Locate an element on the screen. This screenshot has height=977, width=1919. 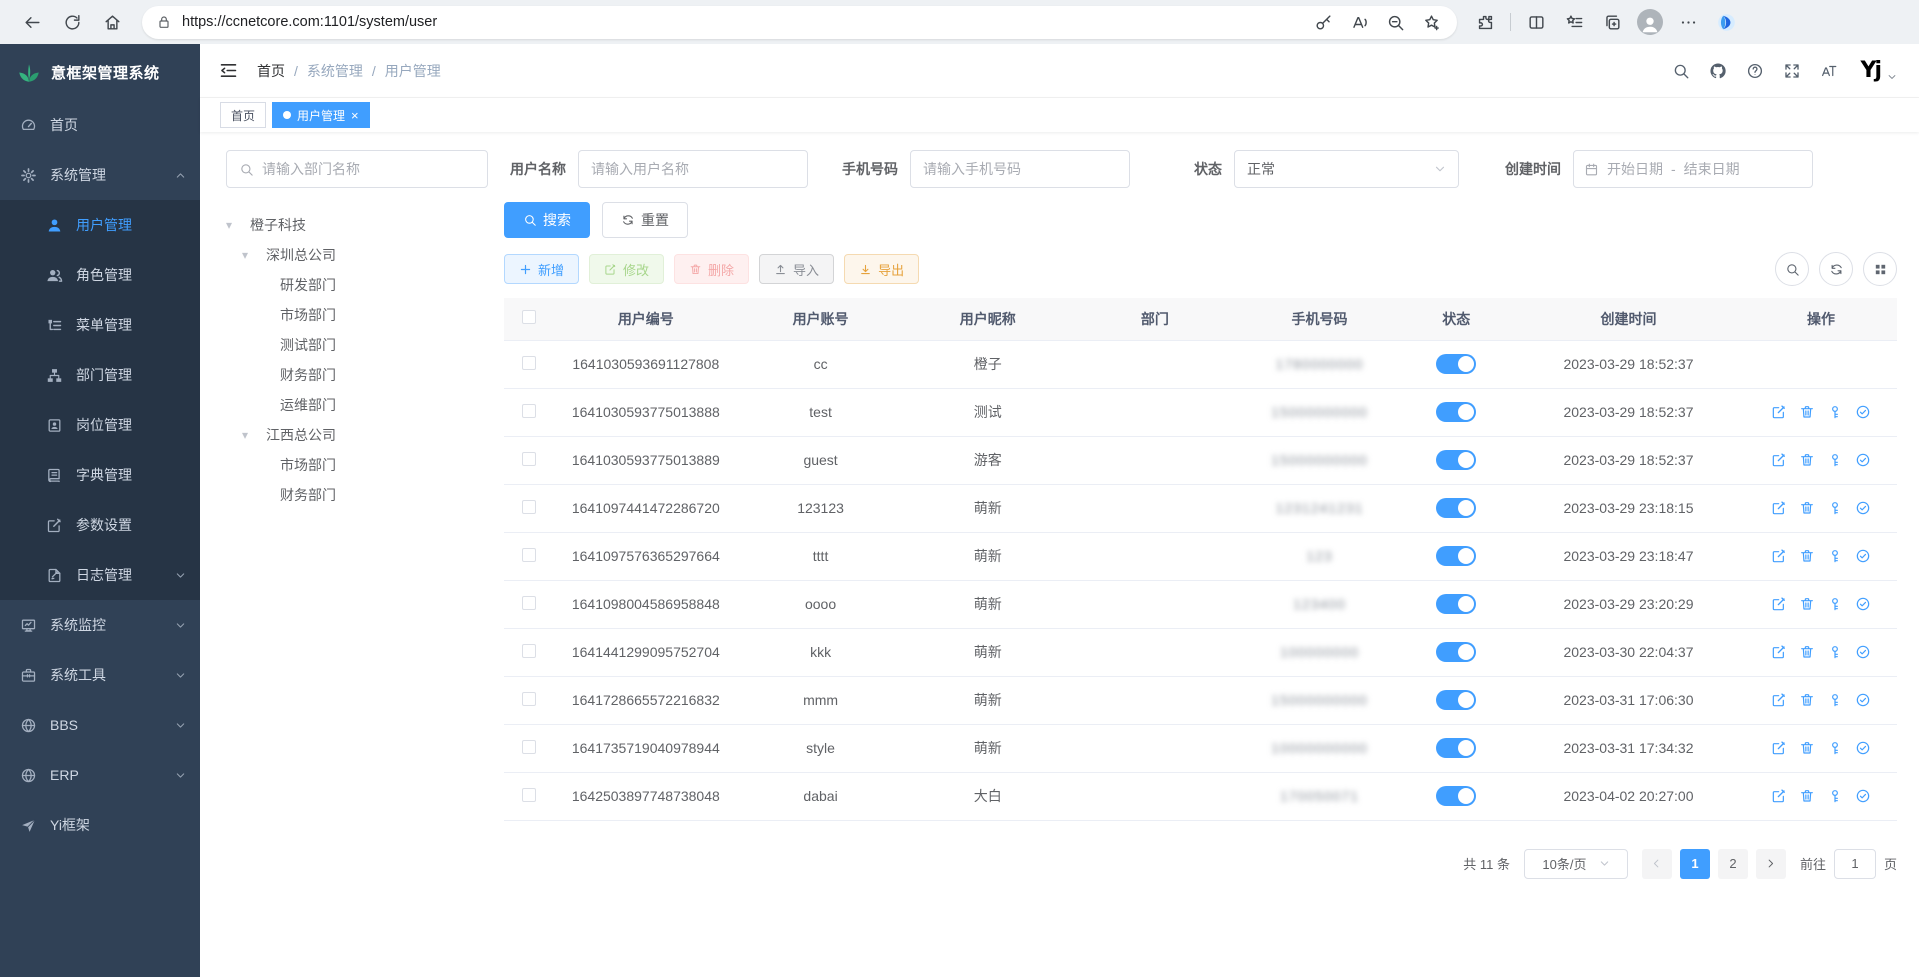
tab-home: 首页 is located at coordinates (243, 115).